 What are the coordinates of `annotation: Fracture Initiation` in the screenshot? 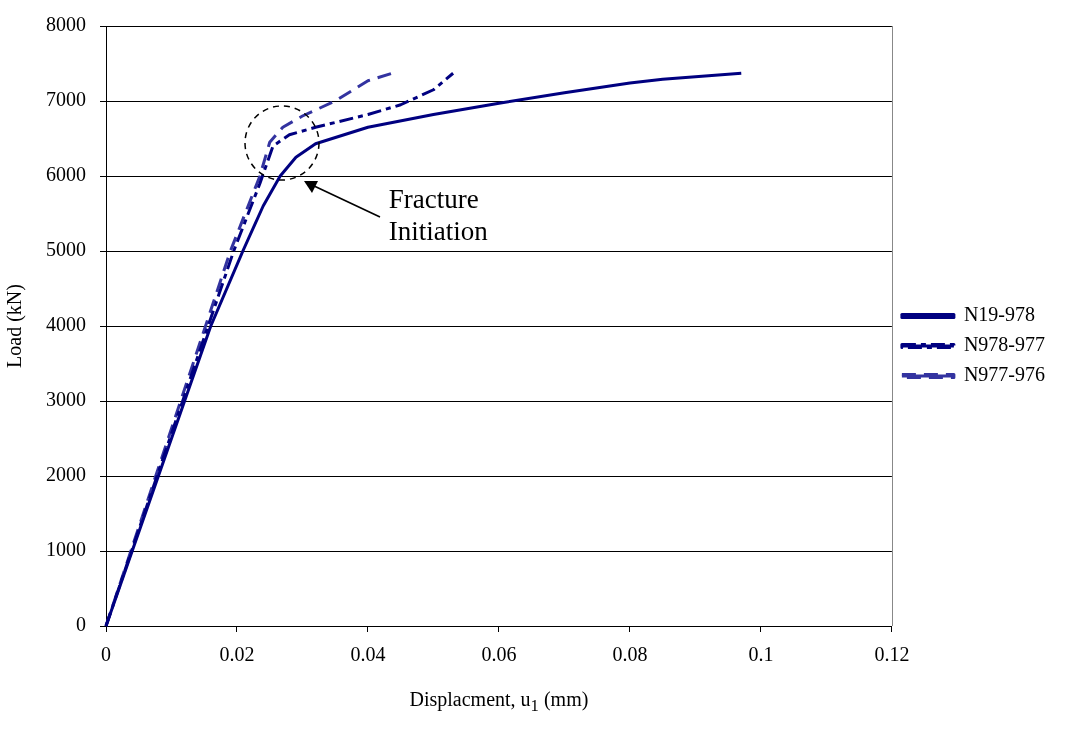 It's located at (438, 215).